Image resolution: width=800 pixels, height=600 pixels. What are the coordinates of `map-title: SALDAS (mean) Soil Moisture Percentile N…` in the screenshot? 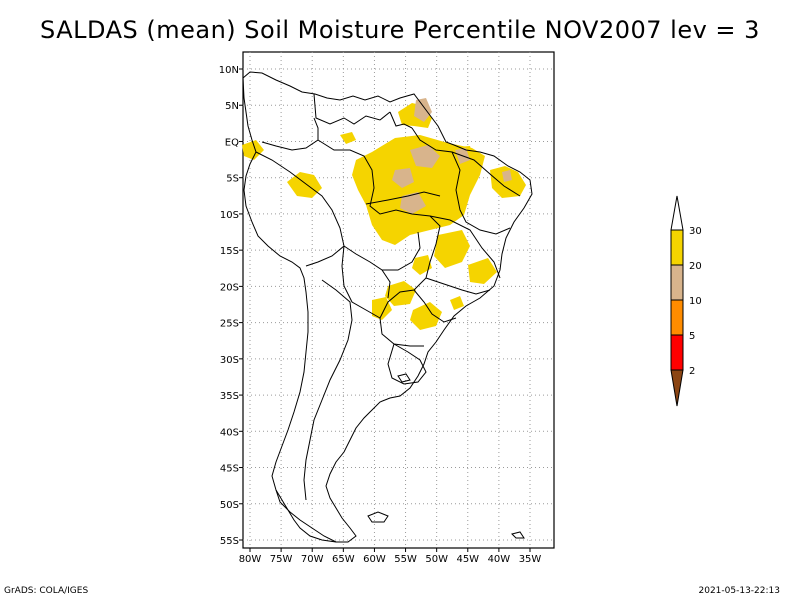 It's located at (400, 30).